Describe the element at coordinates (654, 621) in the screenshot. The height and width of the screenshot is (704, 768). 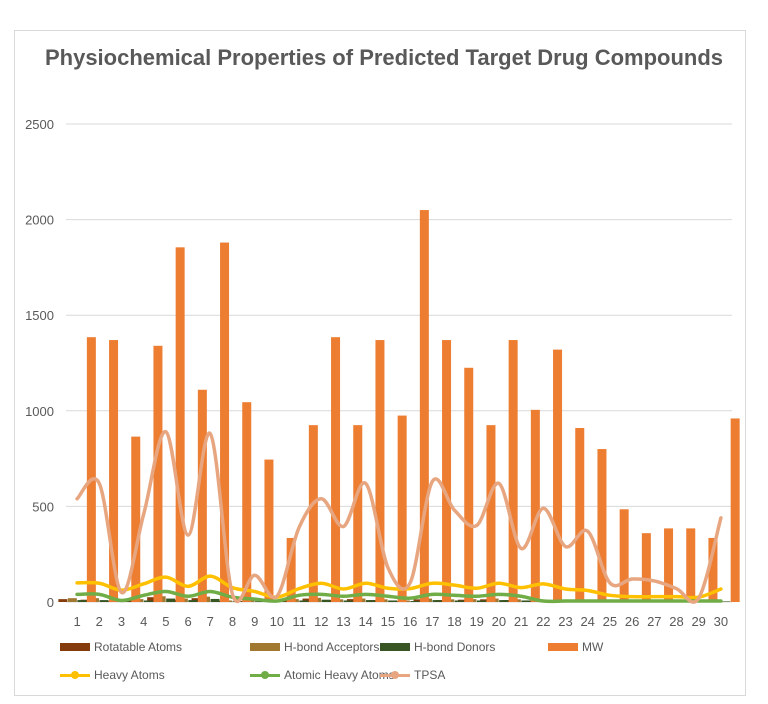
I see `x-tick-label: 27` at that location.